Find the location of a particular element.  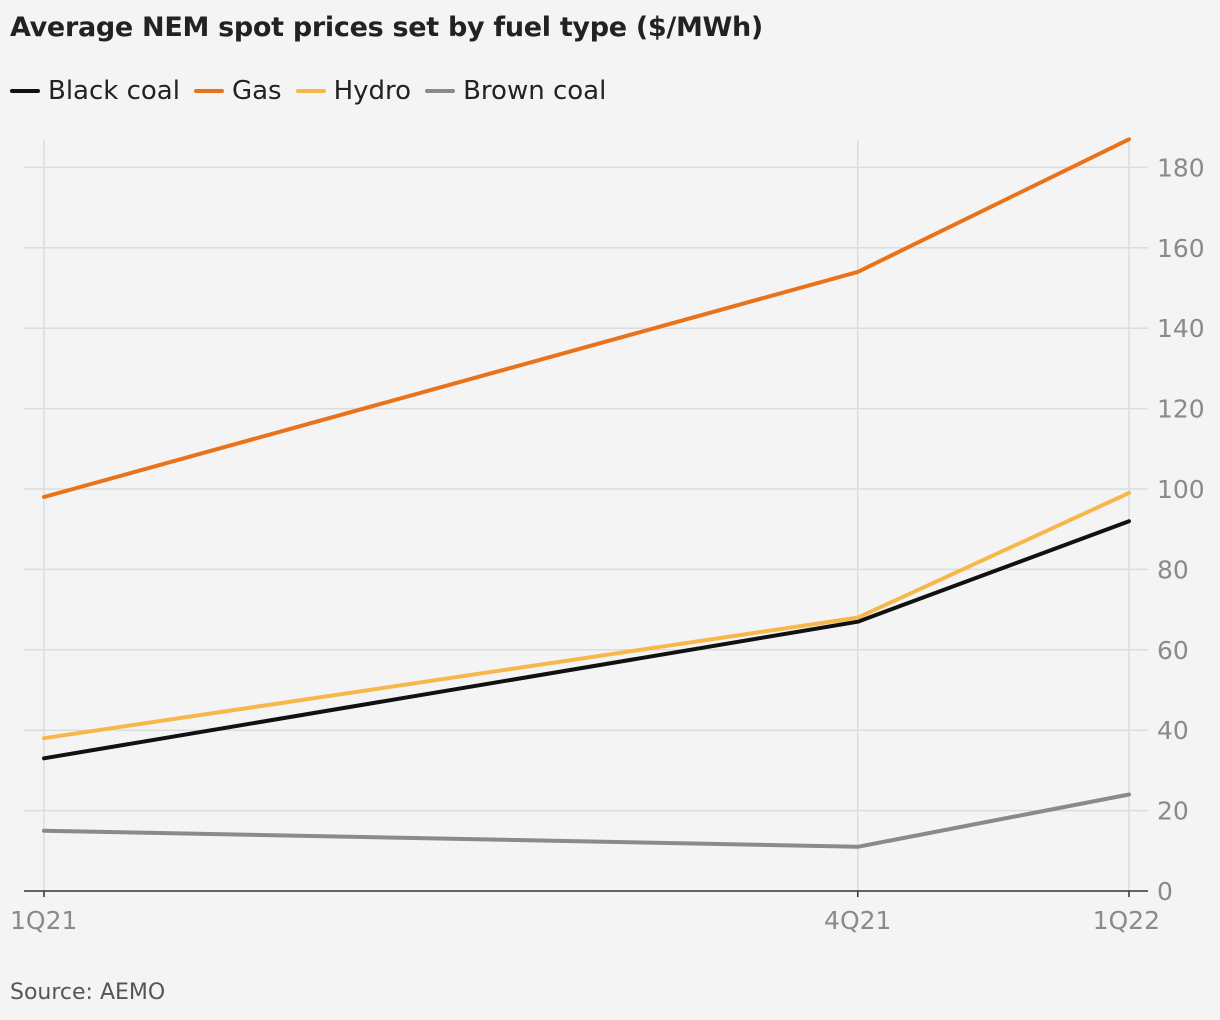

y-tick-label: 140 is located at coordinates (1181, 328).